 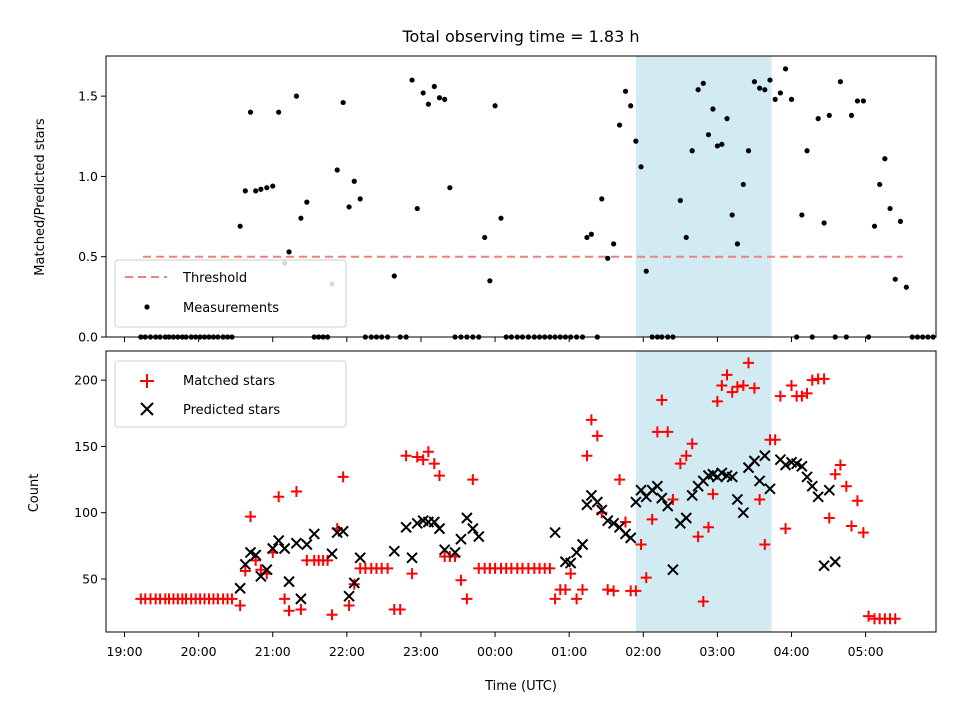 I want to click on x-tick-label: 04:00, so click(x=791, y=651).